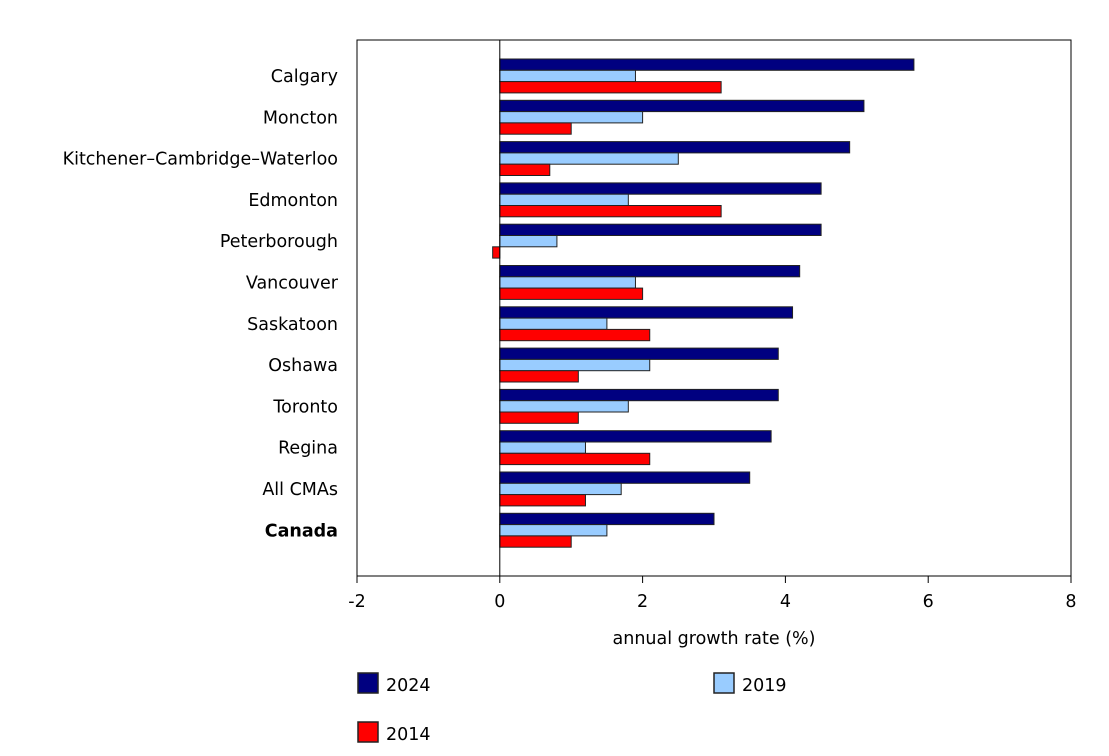  I want to click on legend-swatch-2014, so click(368, 732).